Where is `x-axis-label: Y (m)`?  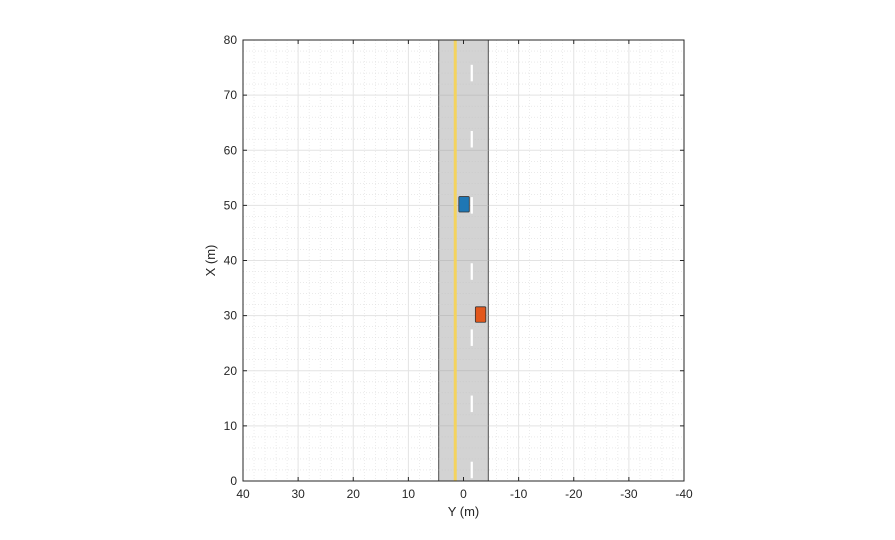 x-axis-label: Y (m) is located at coordinates (464, 511).